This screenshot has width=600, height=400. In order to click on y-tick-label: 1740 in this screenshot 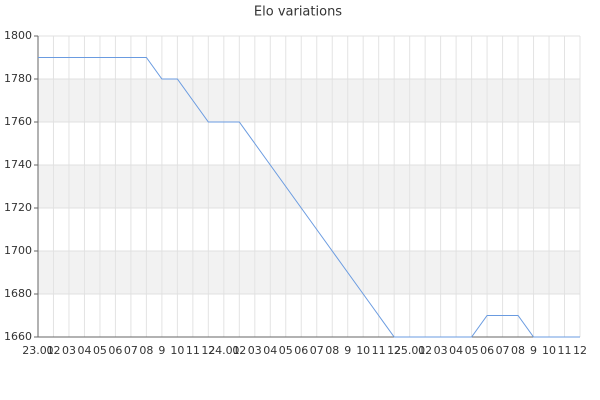, I will do `click(18, 164)`.